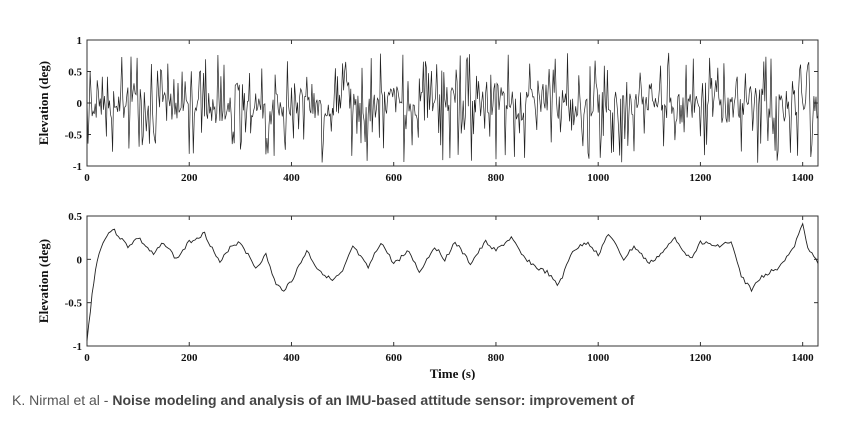  I want to click on y-tick-label: 1, so click(80, 41).